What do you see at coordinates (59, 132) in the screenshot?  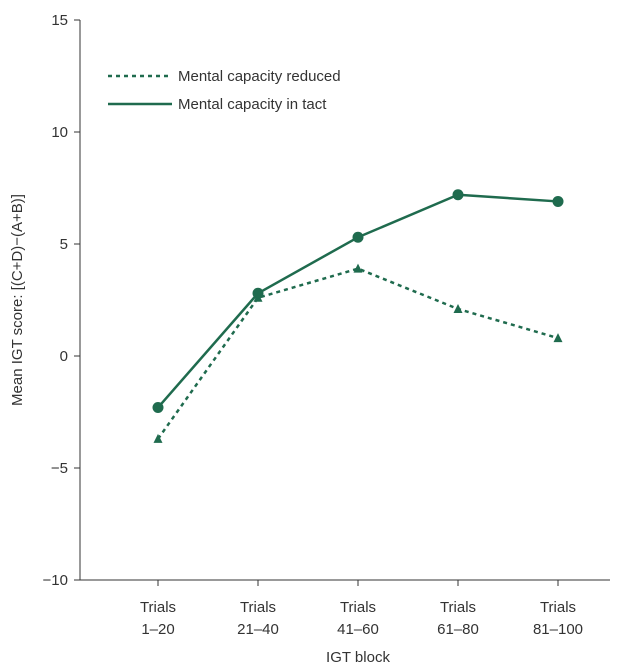 I see `y-tick-label: 10` at bounding box center [59, 132].